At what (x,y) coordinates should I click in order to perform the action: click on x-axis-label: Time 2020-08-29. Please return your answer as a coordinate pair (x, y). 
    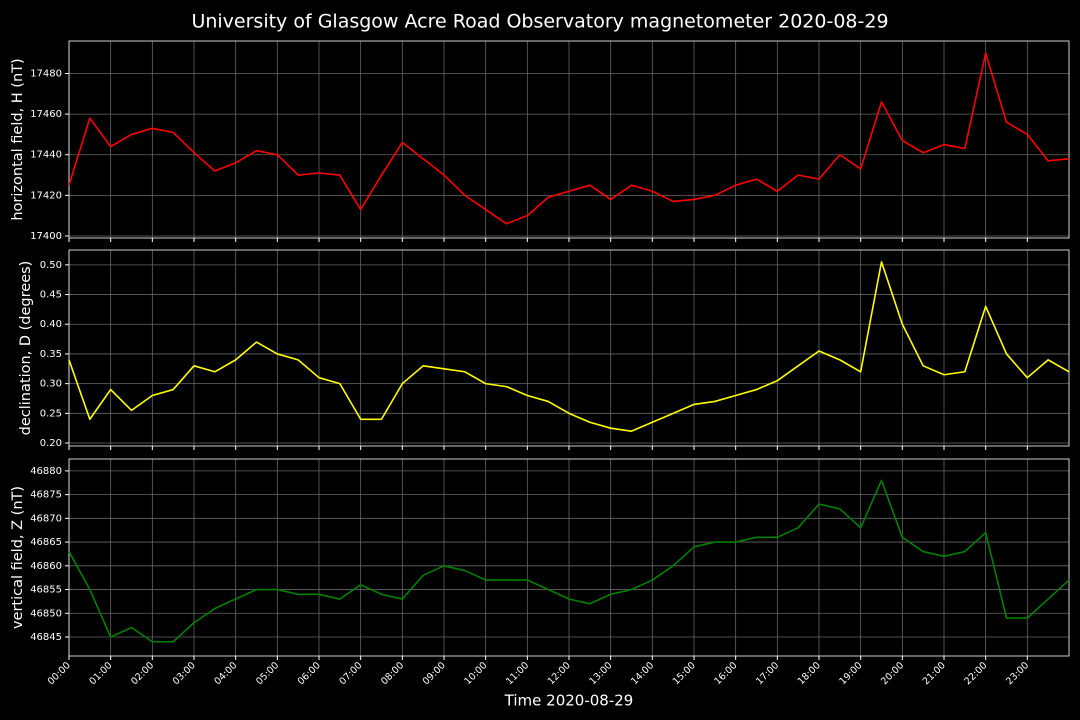
    Looking at the image, I should click on (569, 701).